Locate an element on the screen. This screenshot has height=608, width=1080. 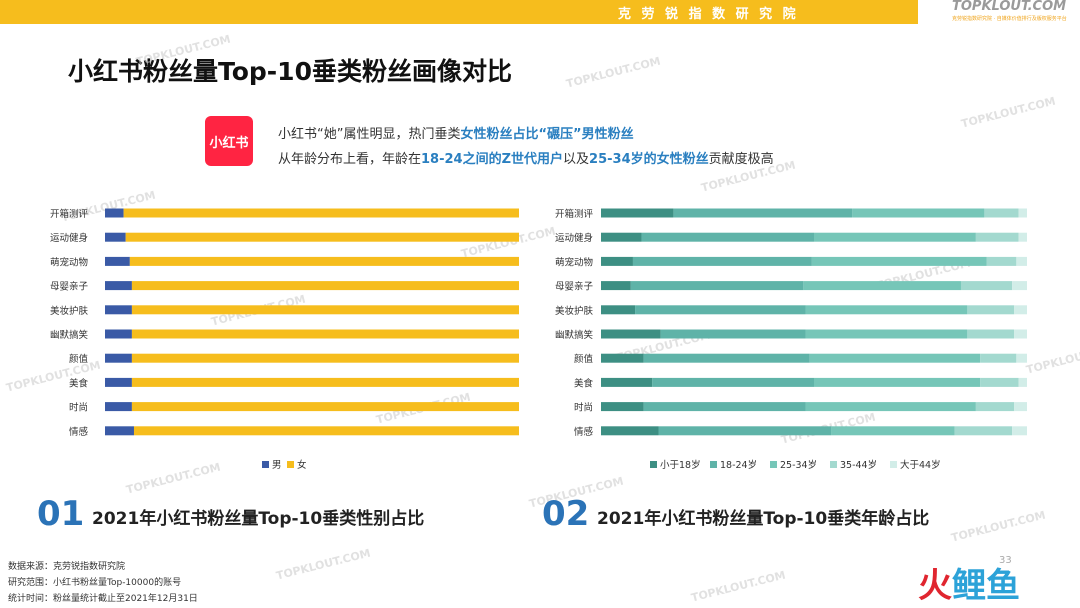
insight-text: 从年龄分布上看，年龄在 is located at coordinates (350, 159).